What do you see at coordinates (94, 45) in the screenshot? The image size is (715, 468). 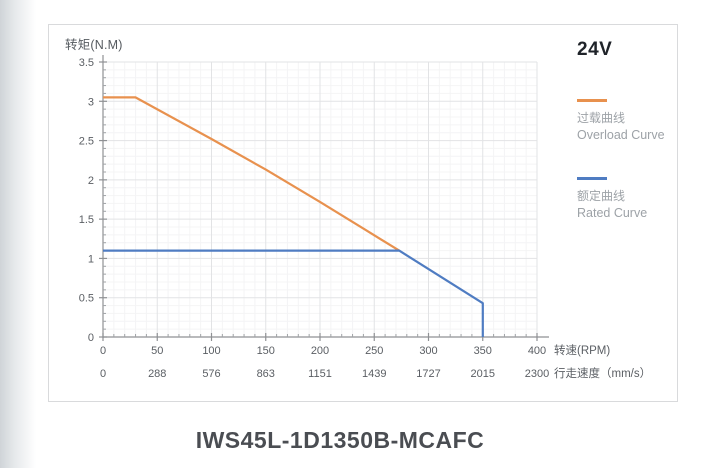 I see `y-axis-title: 转矩(N.M)` at bounding box center [94, 45].